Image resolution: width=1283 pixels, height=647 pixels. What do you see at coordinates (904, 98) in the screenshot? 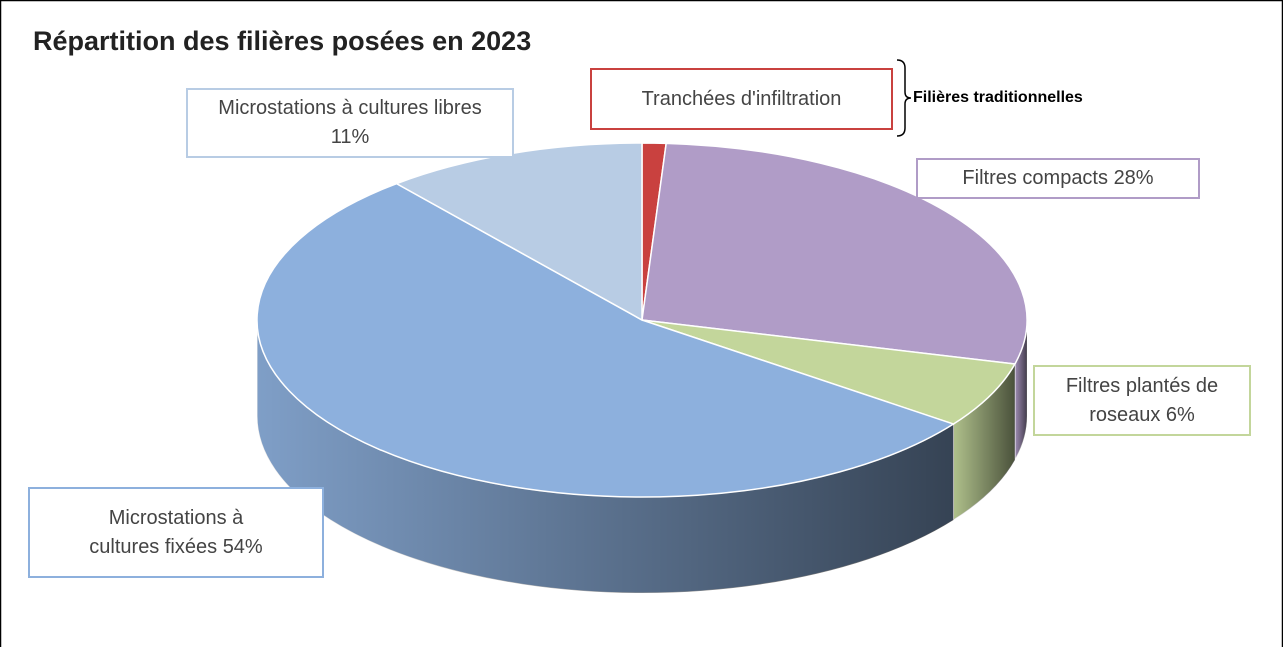
I see `brace` at bounding box center [904, 98].